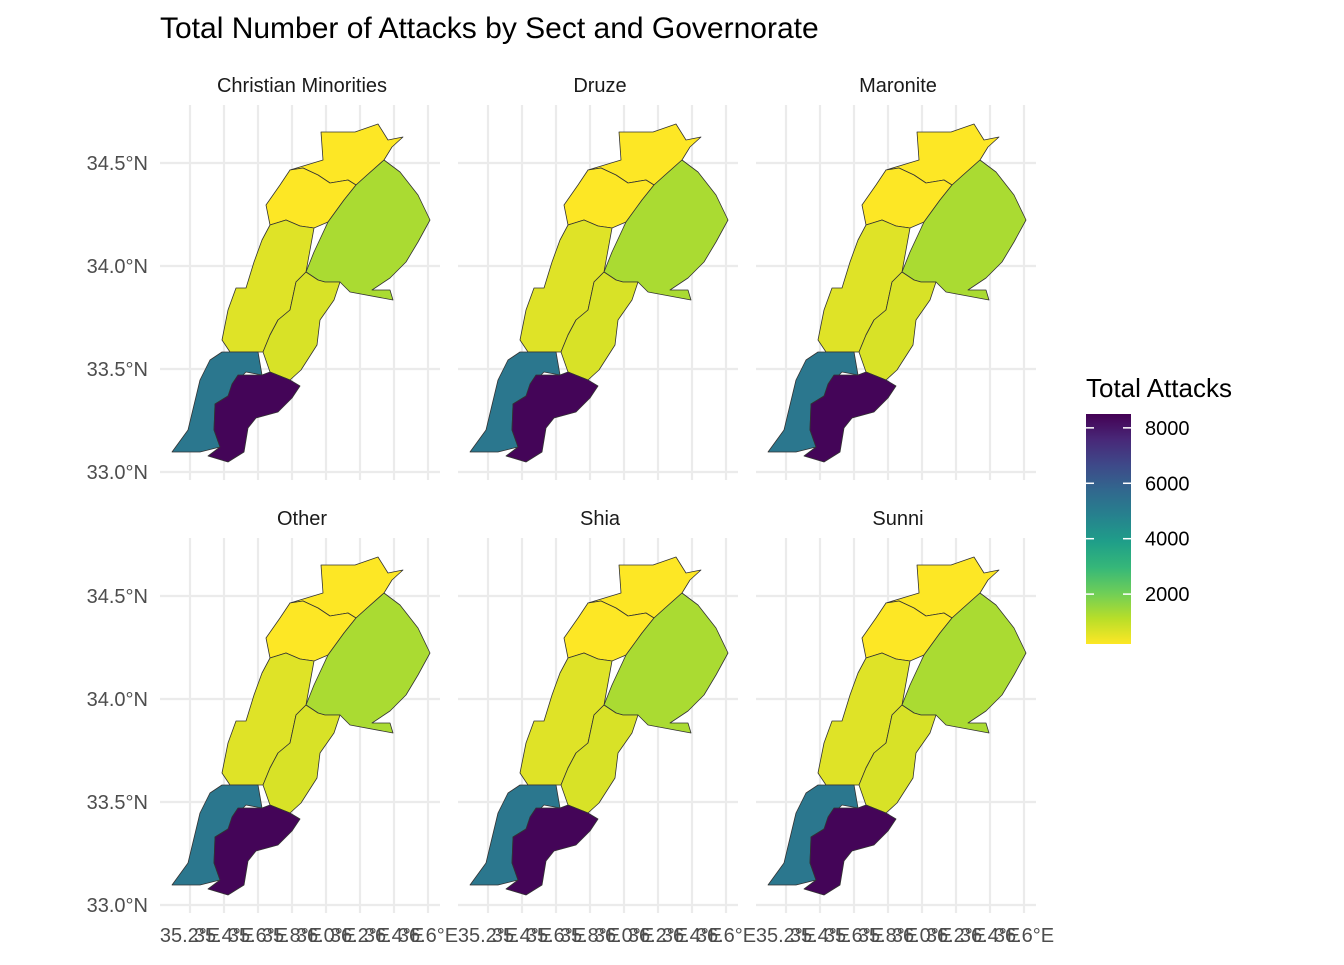 The height and width of the screenshot is (965, 1344). What do you see at coordinates (1167, 429) in the screenshot?
I see `legend-tick-label: 8000` at bounding box center [1167, 429].